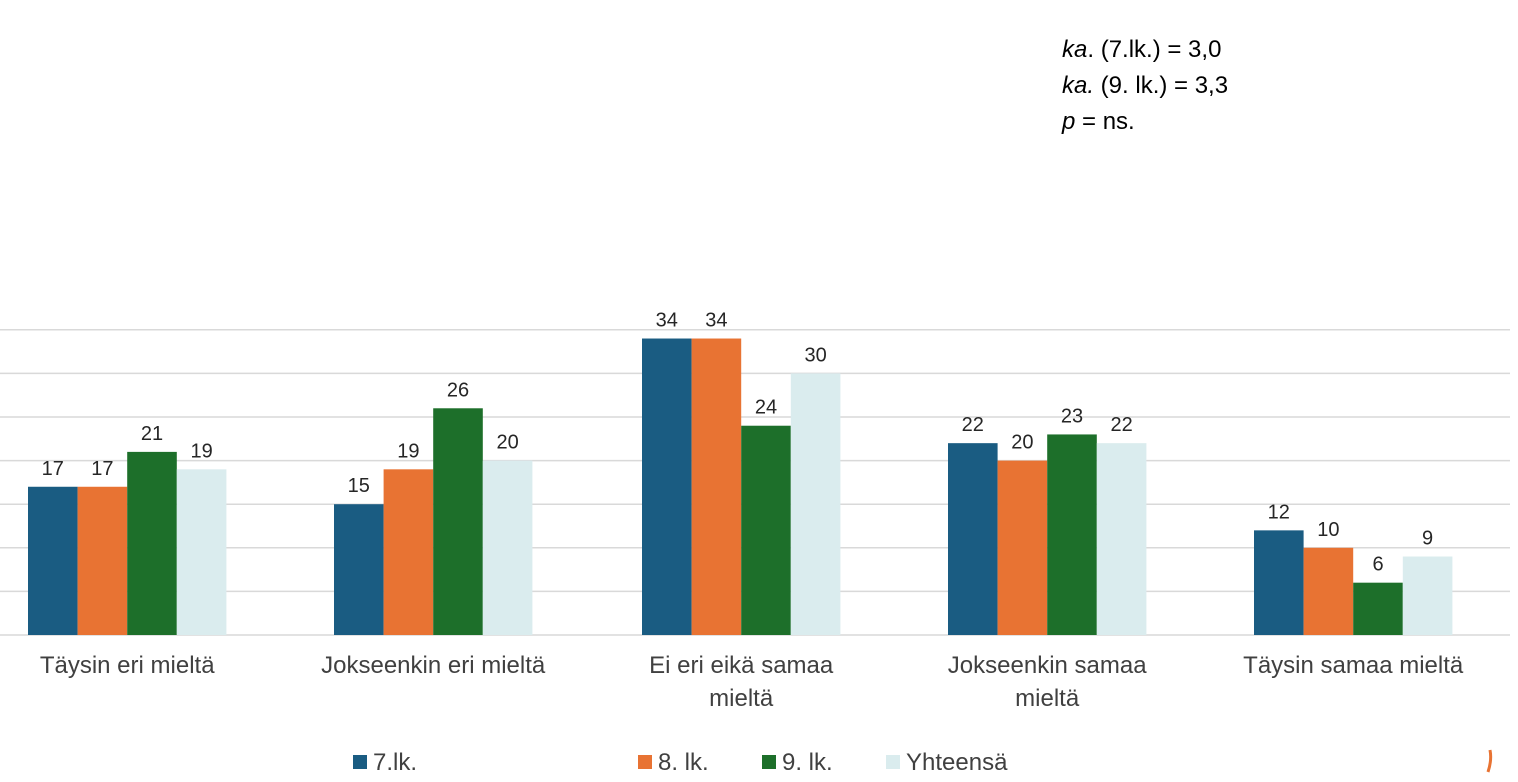 This screenshot has height=782, width=1518. Describe the element at coordinates (683, 762) in the screenshot. I see `legend-label: 8. lk.` at that location.